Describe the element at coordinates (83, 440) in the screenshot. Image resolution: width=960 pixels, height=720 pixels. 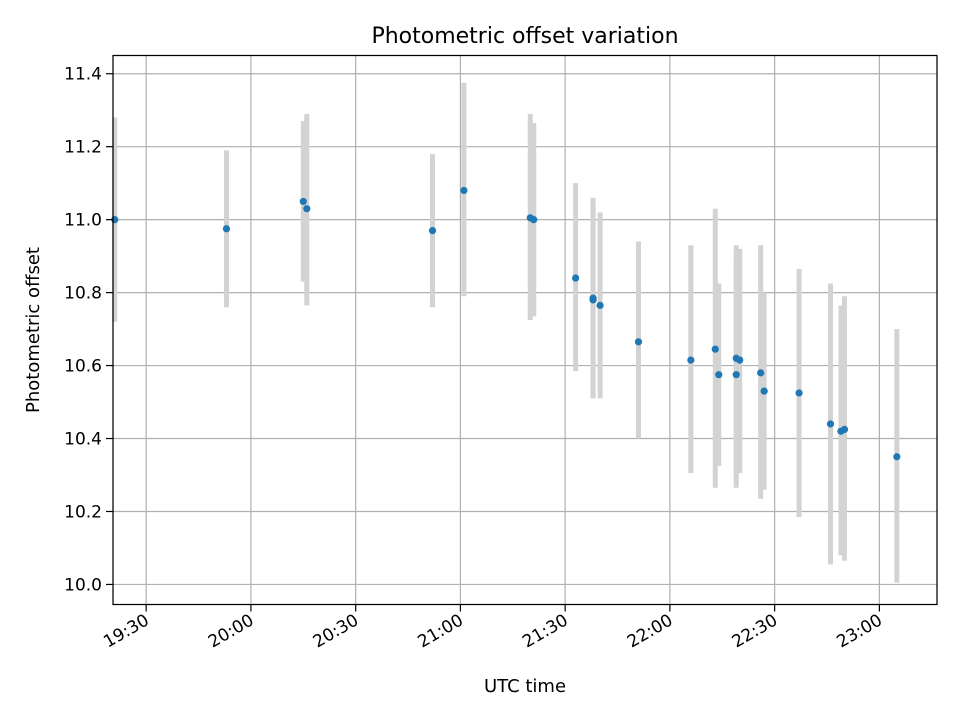
I see `y-tick-label: 10.4` at that location.